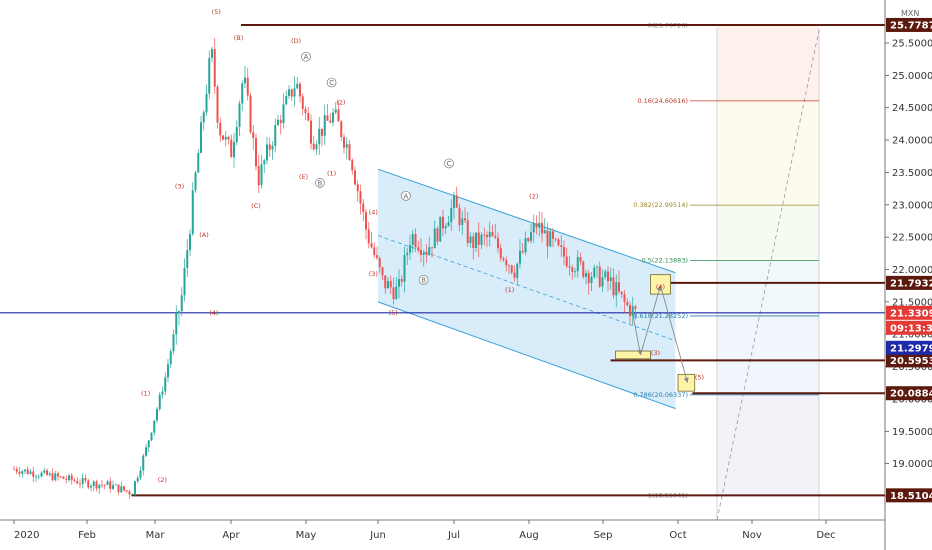 The width and height of the screenshot is (932, 550). I want to click on y-tick-label: 24.00000, so click(912, 141).